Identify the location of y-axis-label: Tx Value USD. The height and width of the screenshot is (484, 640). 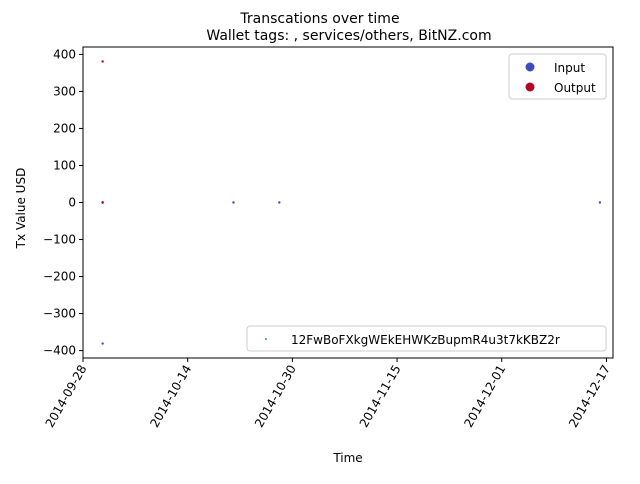
(21, 209).